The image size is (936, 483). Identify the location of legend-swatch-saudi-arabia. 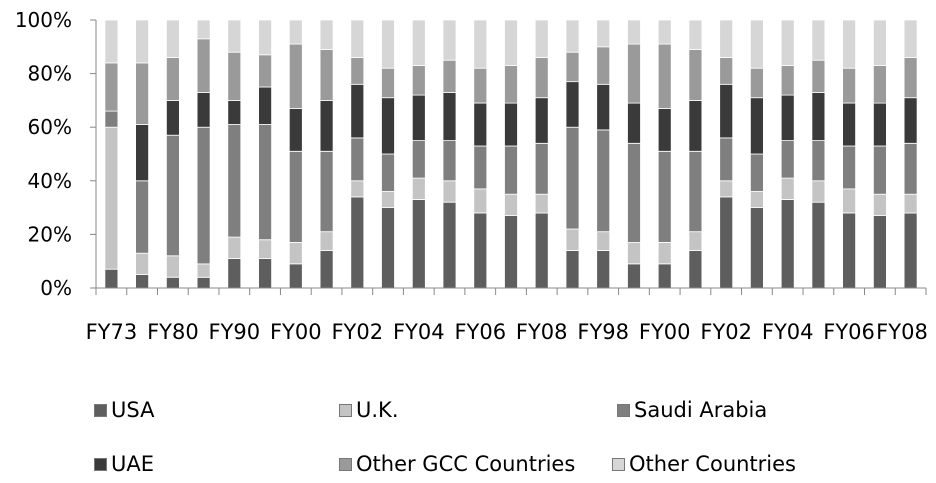
(623, 410).